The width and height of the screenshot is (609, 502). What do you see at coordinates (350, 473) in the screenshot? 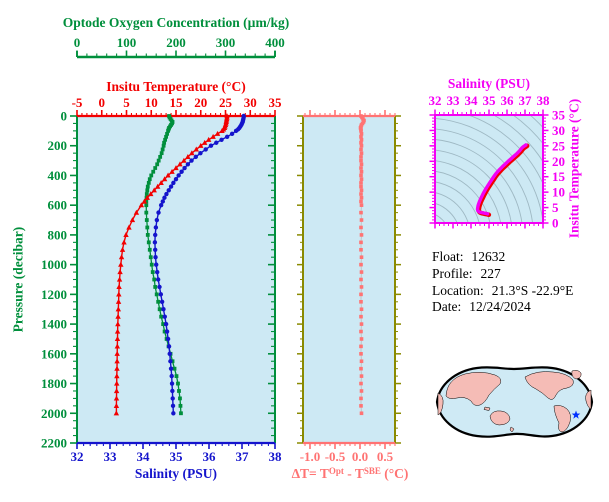
I see `delta-t-axis-title: ΔT= TOpt - TSBE (°C)` at bounding box center [350, 473].